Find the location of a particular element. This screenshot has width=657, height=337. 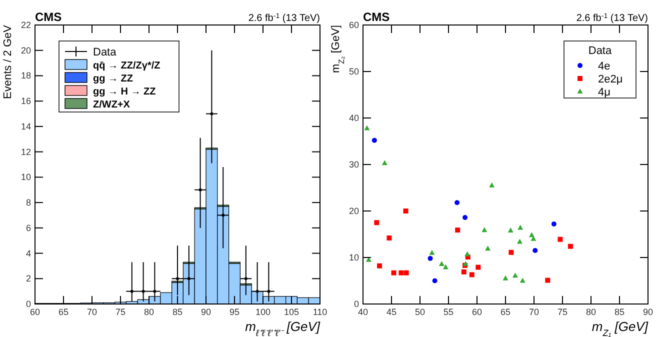

legend-label: qq̄ → ZZ/Zγ*/Z is located at coordinates (126, 66).